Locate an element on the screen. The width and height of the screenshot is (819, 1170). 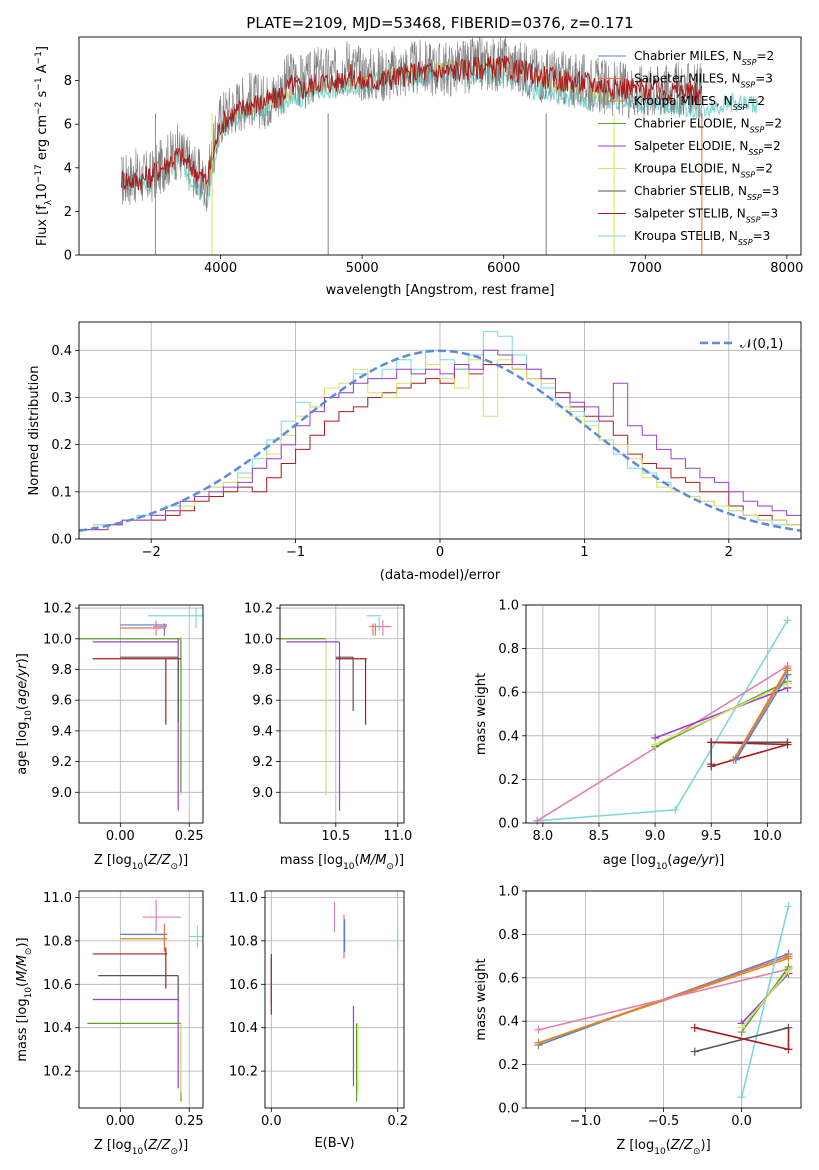
y-axis-label: Normed distribution is located at coordinates (34, 431).